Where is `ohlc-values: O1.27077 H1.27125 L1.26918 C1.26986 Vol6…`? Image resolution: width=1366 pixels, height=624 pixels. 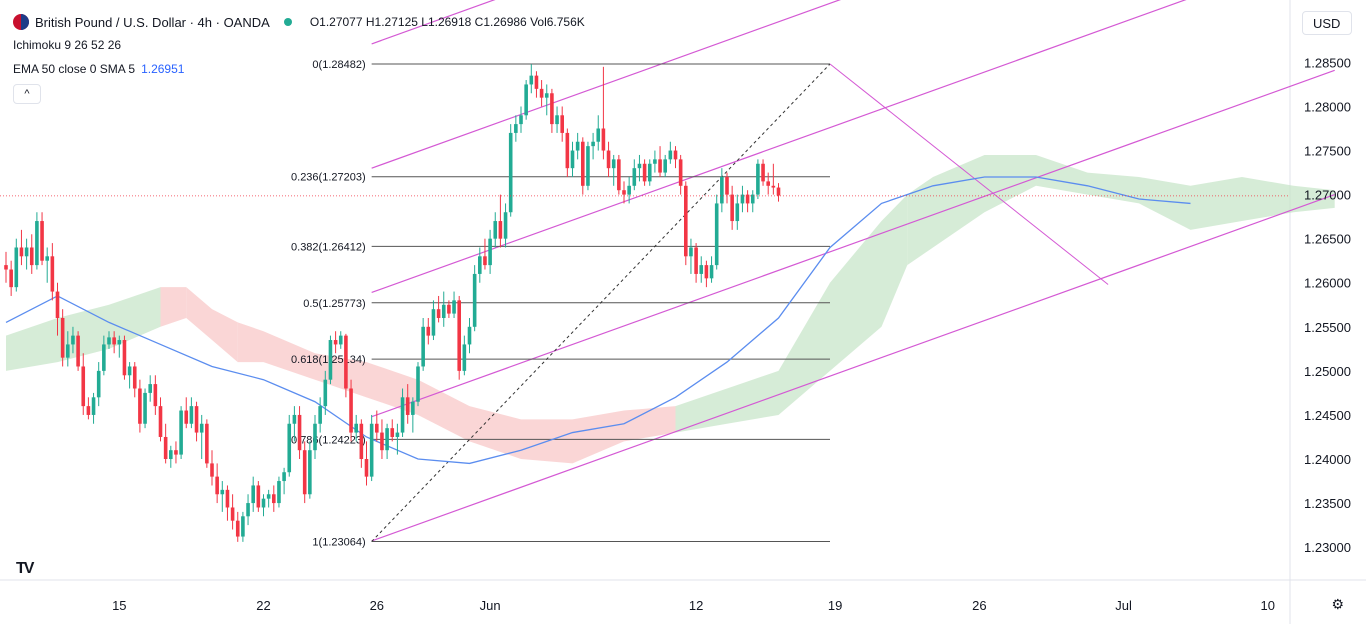 ohlc-values: O1.27077 H1.27125 L1.26918 C1.26986 Vol6… is located at coordinates (447, 22).